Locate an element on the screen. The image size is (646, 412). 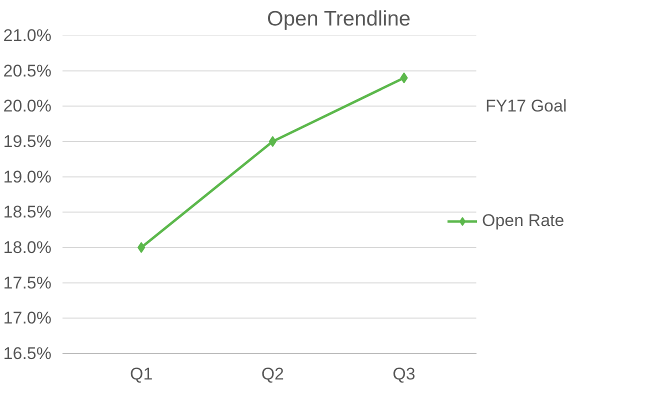
x-tick-label: Q3 is located at coordinates (404, 374).